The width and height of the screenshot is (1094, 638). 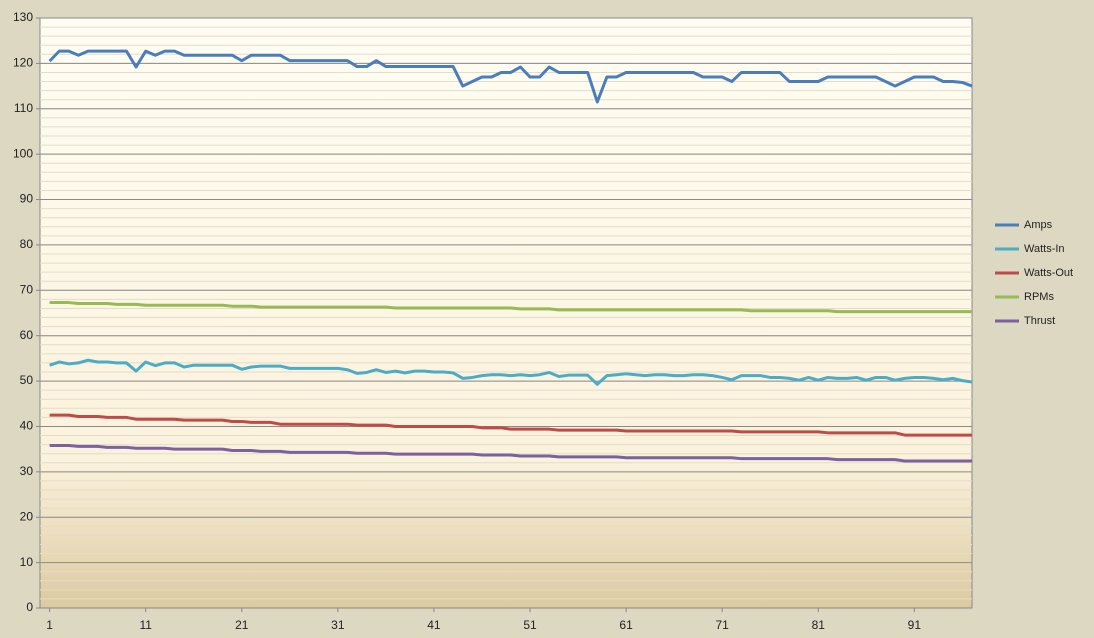 I want to click on y-tick-label: 50, so click(x=27, y=380).